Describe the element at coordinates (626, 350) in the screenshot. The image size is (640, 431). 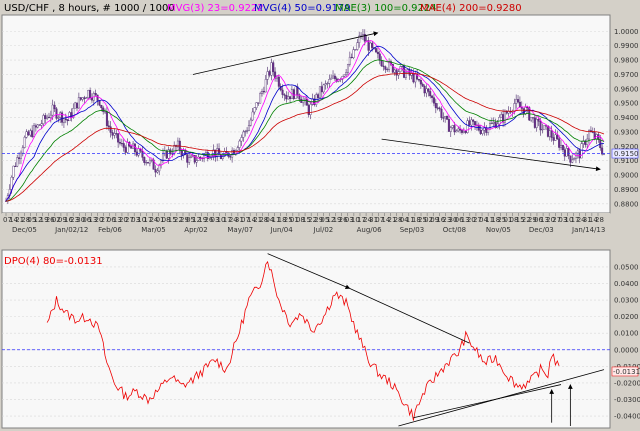
I see `dpo-tick-label: 0.0000` at that location.